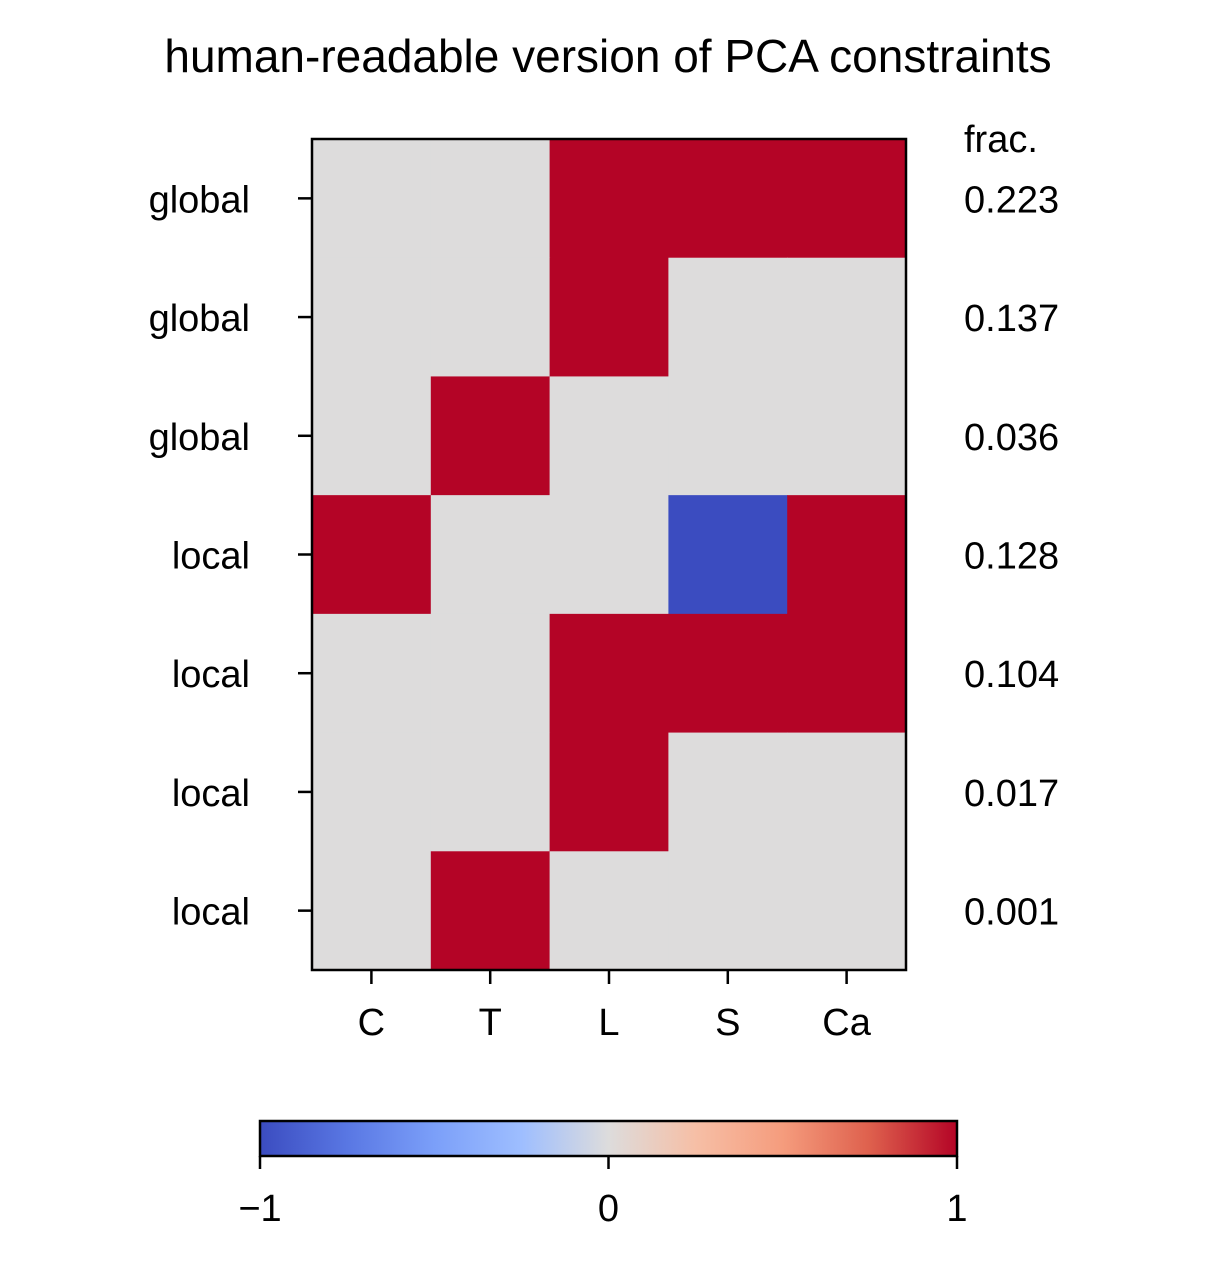  Describe the element at coordinates (847, 436) in the screenshot. I see `heatmap-cell-r3-ca` at that location.